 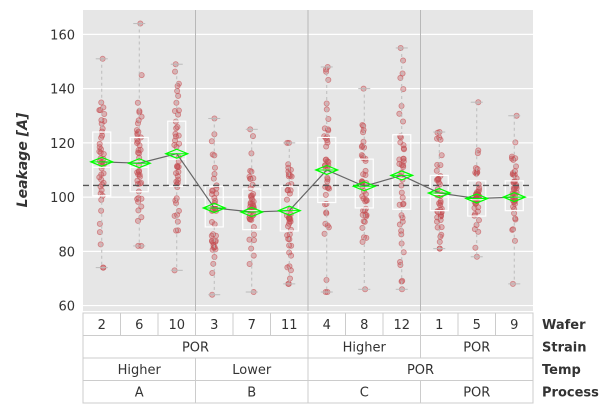 I want to click on table-cell-label: B, so click(x=251, y=393).